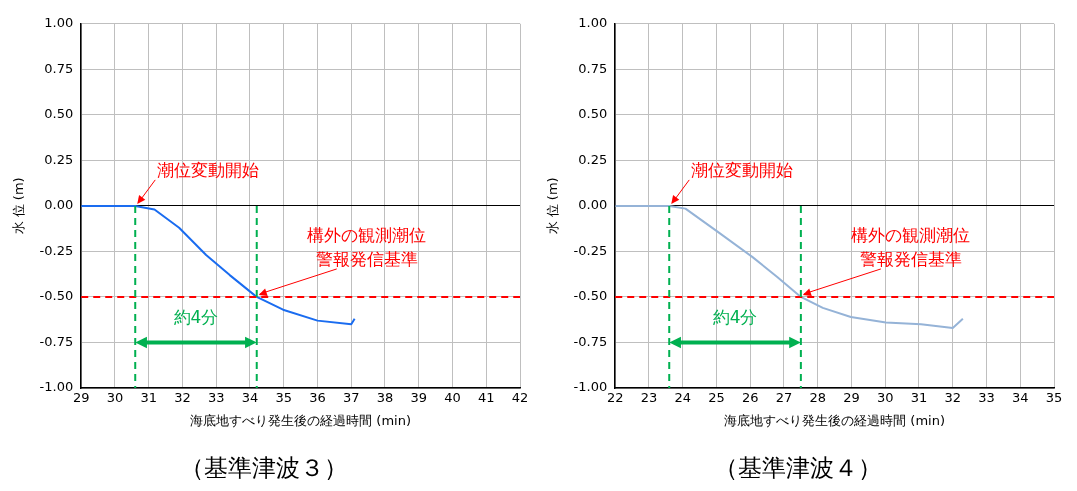  I want to click on x-tick-label: 24, so click(683, 398).